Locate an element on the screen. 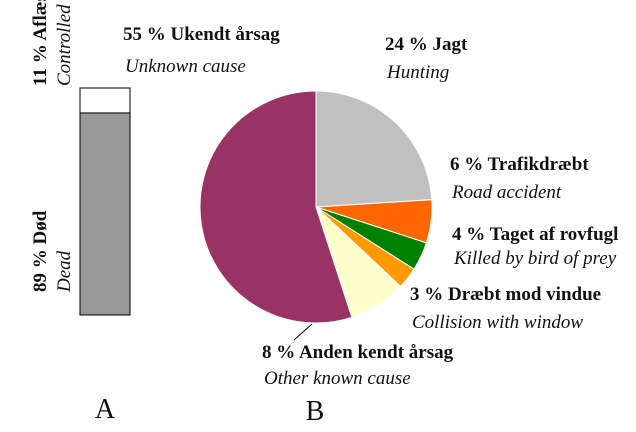  value-label: 55 % Ukendt årsag is located at coordinates (201, 34).